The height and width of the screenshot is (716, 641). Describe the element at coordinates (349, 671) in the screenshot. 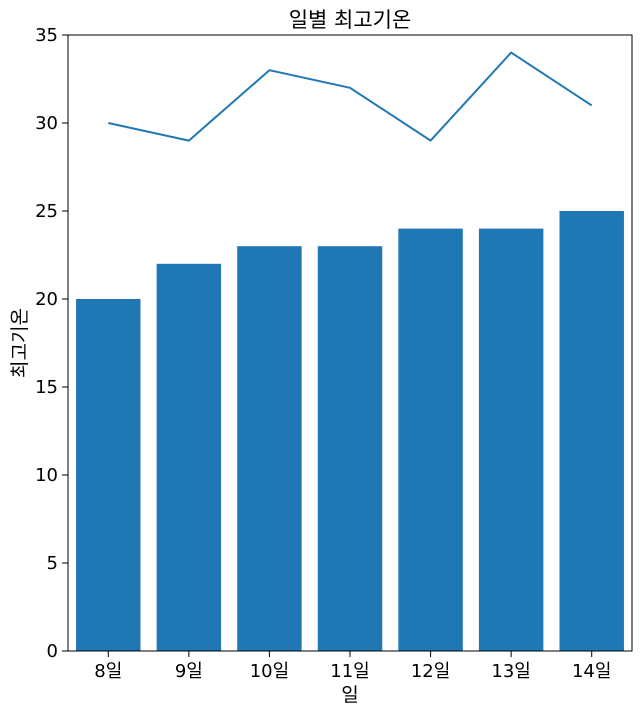

I see `x-tick-label-3: 11일` at that location.